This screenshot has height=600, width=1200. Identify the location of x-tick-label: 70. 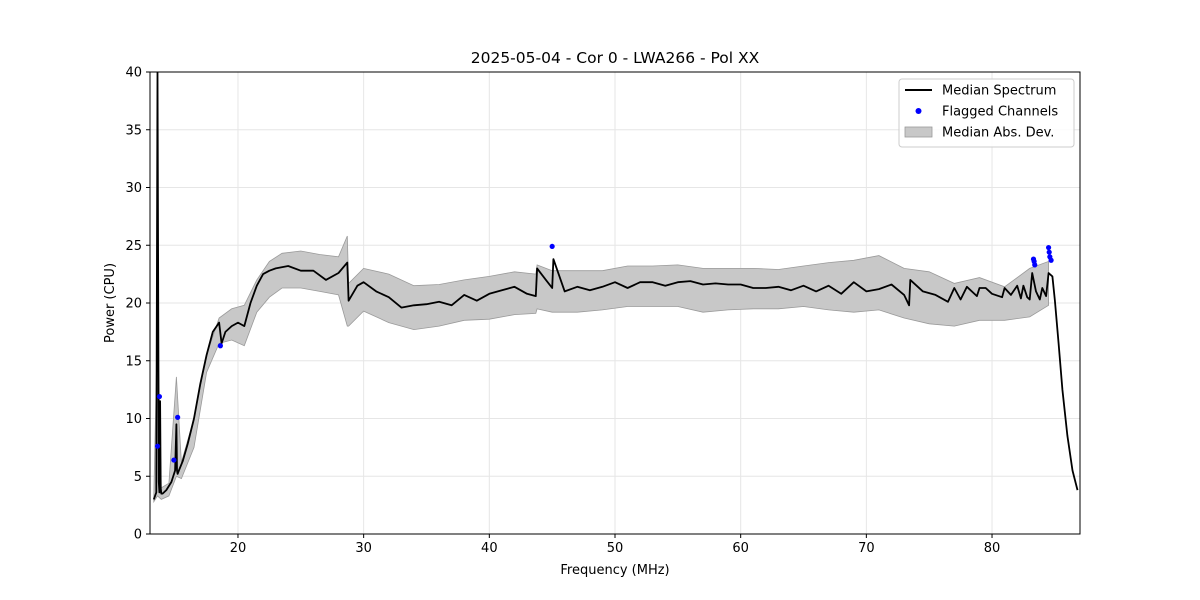
(866, 548).